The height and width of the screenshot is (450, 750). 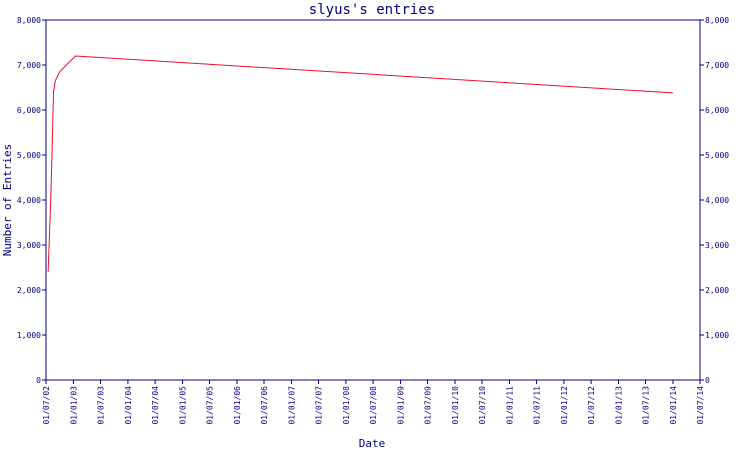 I want to click on x-tick-label: 01/07/05, so click(x=210, y=405).